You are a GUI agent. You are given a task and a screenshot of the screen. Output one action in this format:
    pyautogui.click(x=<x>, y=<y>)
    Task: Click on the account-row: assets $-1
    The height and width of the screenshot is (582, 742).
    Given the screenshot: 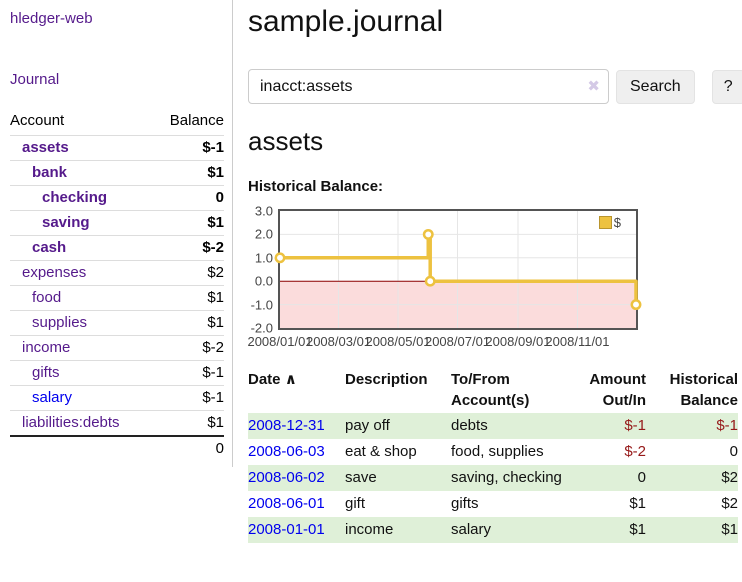 What is the action you would take?
    pyautogui.click(x=117, y=148)
    